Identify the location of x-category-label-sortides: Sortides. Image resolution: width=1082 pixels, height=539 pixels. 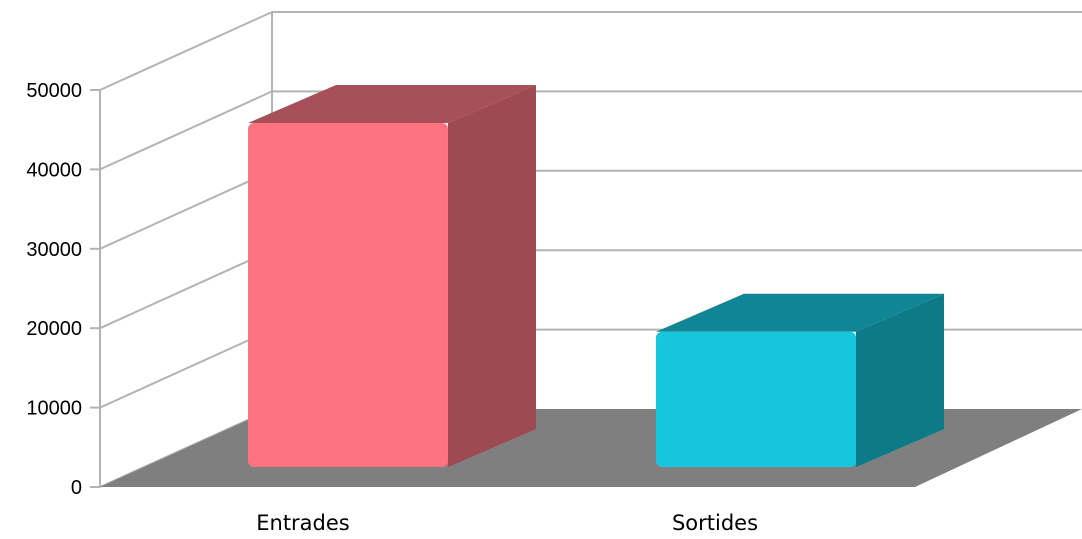
(715, 523).